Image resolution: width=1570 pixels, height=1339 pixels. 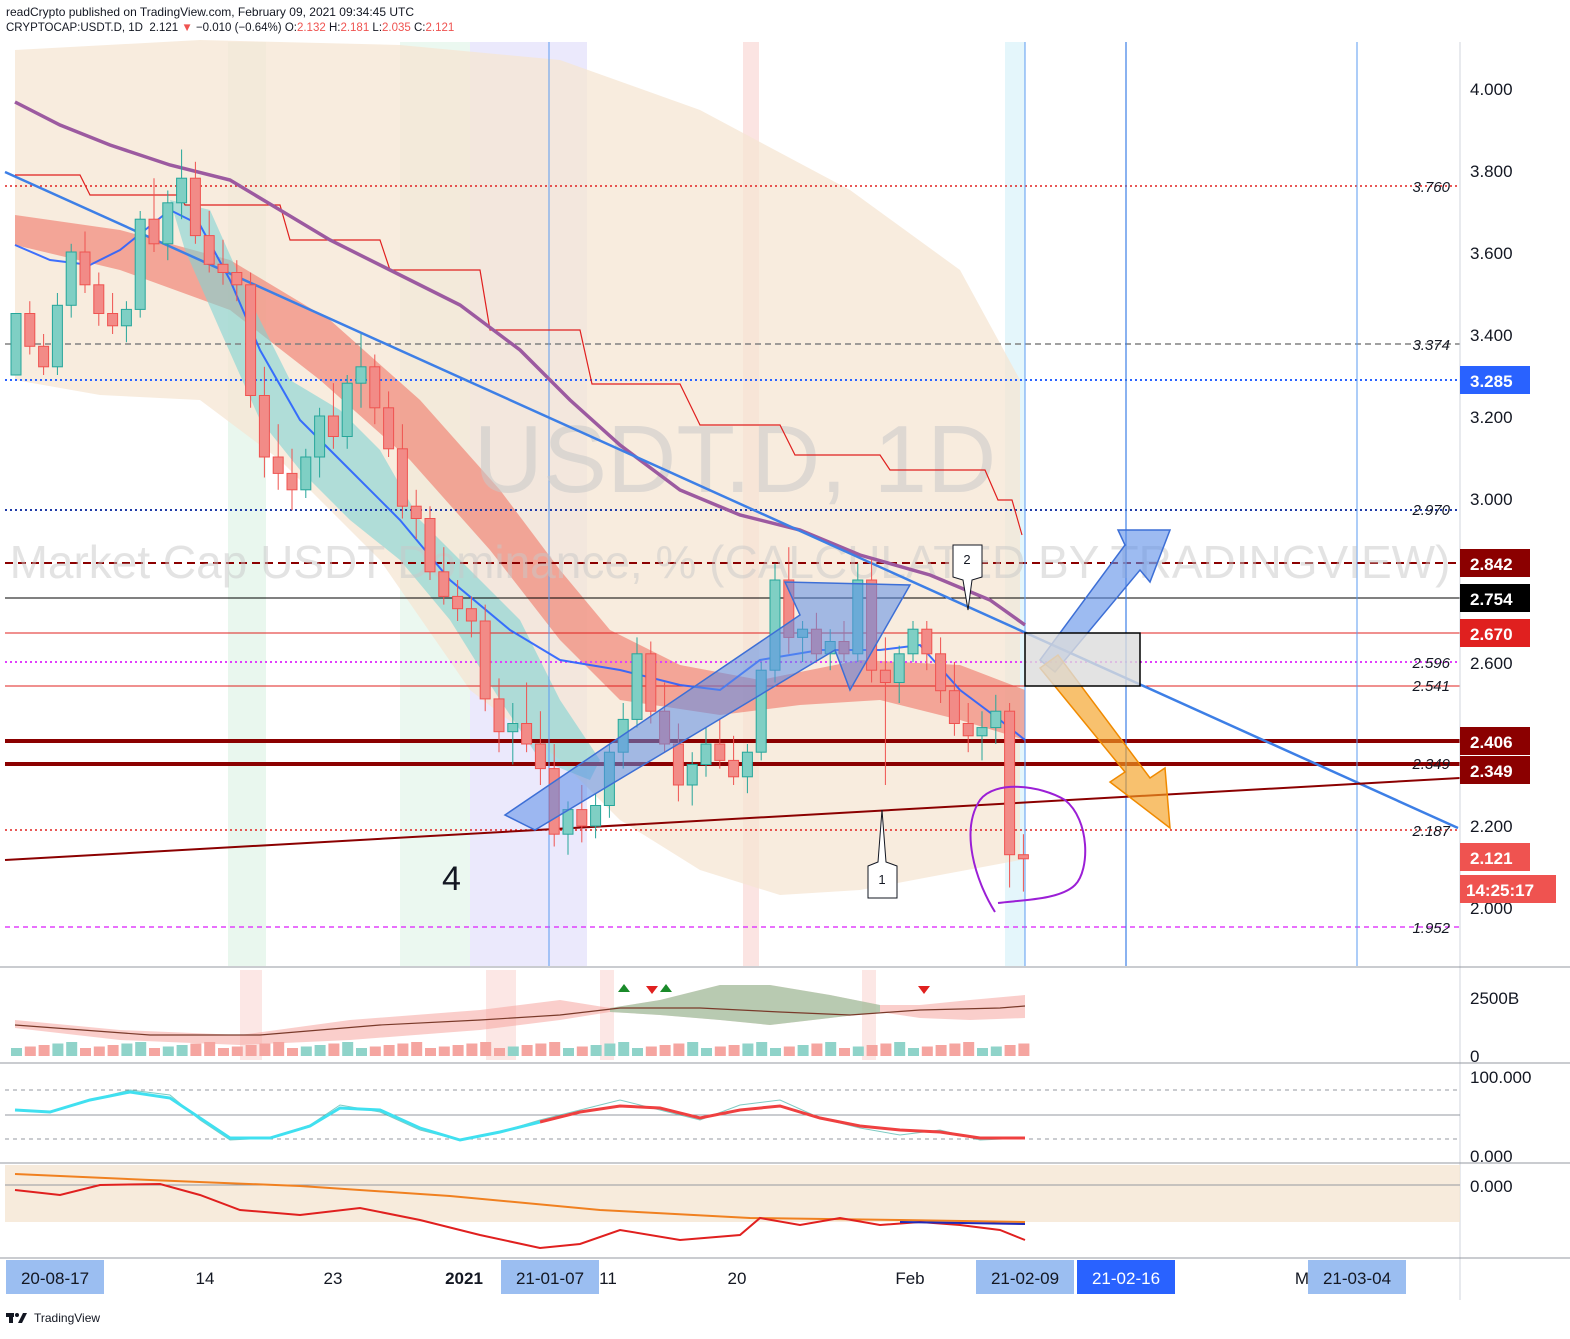 What do you see at coordinates (735, 459) in the screenshot?
I see `watermark-symbol: USDT.D, 1D` at bounding box center [735, 459].